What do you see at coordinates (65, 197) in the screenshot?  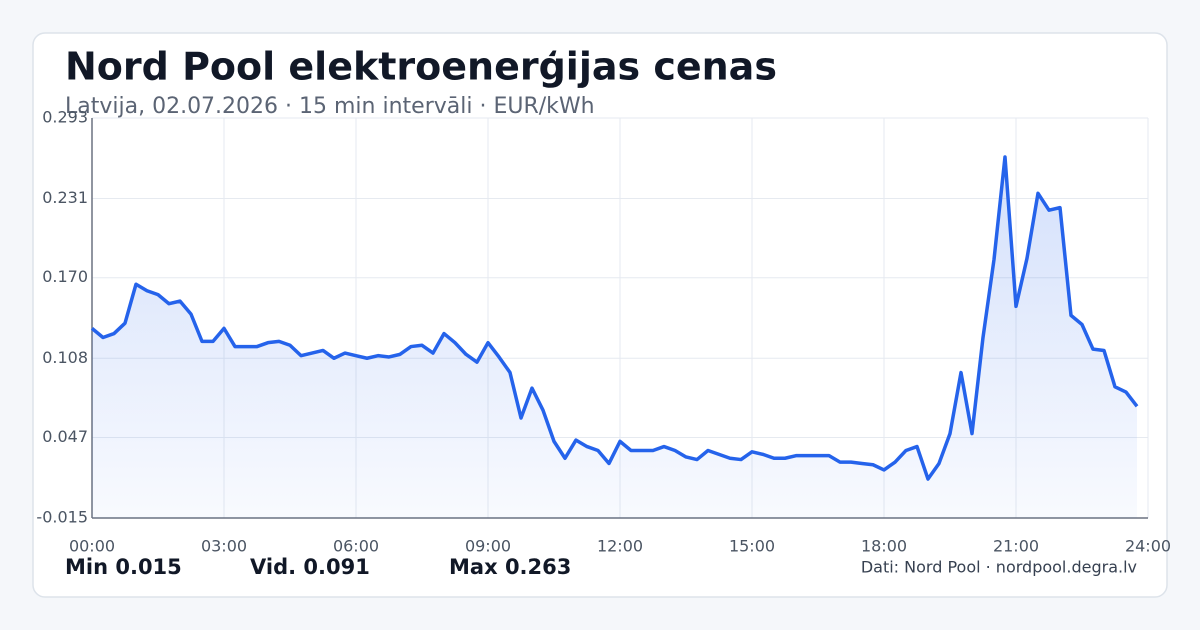 I see `y-tick-label: 0.231` at bounding box center [65, 197].